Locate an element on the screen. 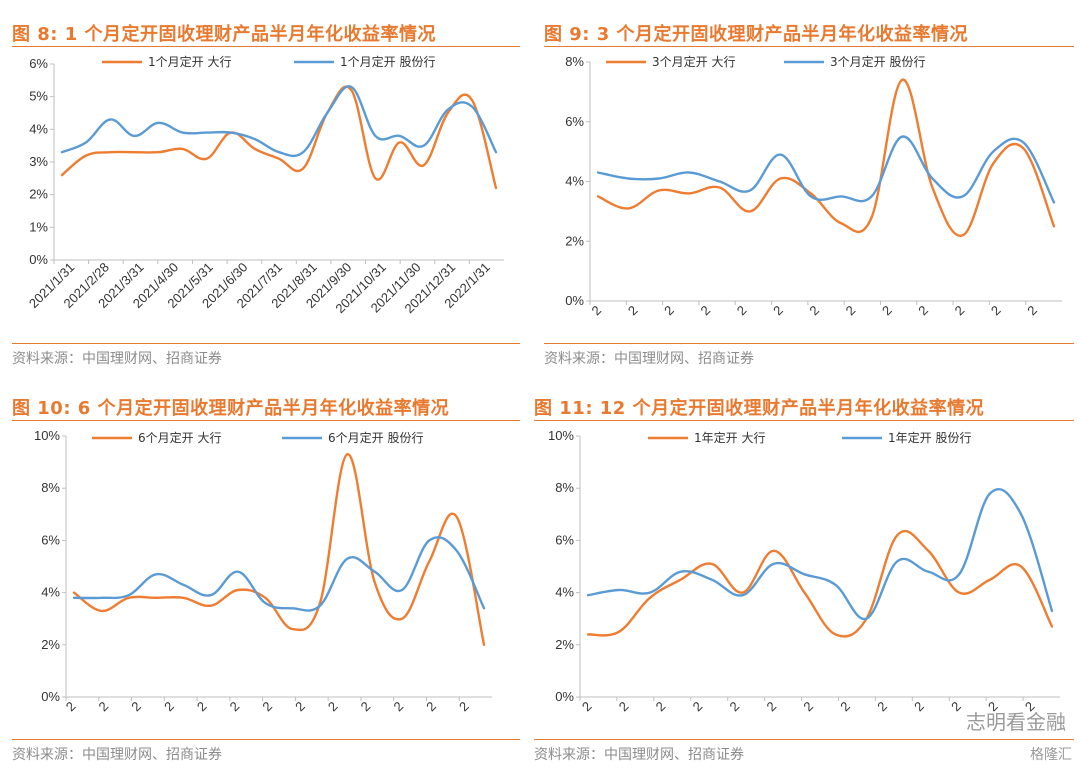 The image size is (1080, 774). watermark: 志明看金融 is located at coordinates (1016, 722).